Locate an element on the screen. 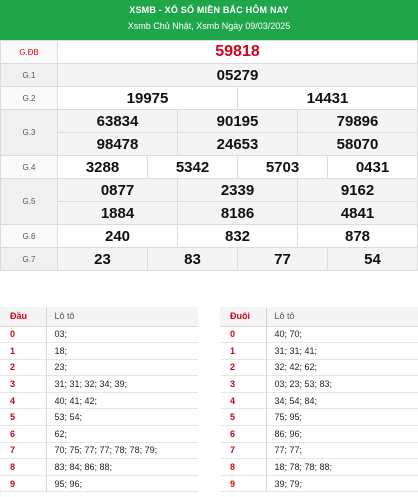 This screenshot has width=418, height=497. table-row: 3 31; 31; 32; 34; 39; is located at coordinates (99, 384).